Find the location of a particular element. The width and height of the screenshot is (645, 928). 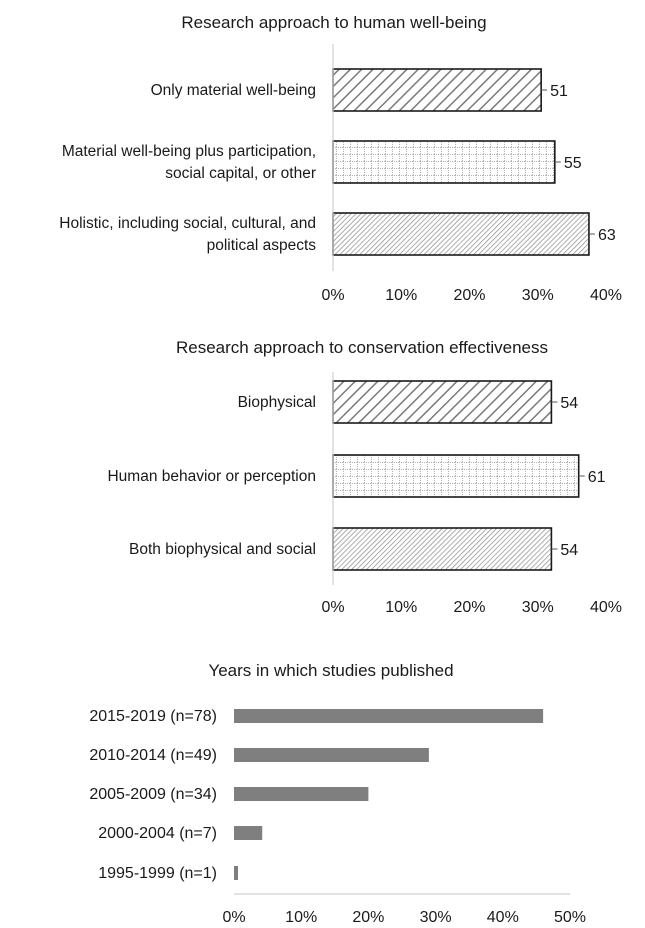

category-label: Both biophysical and social is located at coordinates (222, 549).